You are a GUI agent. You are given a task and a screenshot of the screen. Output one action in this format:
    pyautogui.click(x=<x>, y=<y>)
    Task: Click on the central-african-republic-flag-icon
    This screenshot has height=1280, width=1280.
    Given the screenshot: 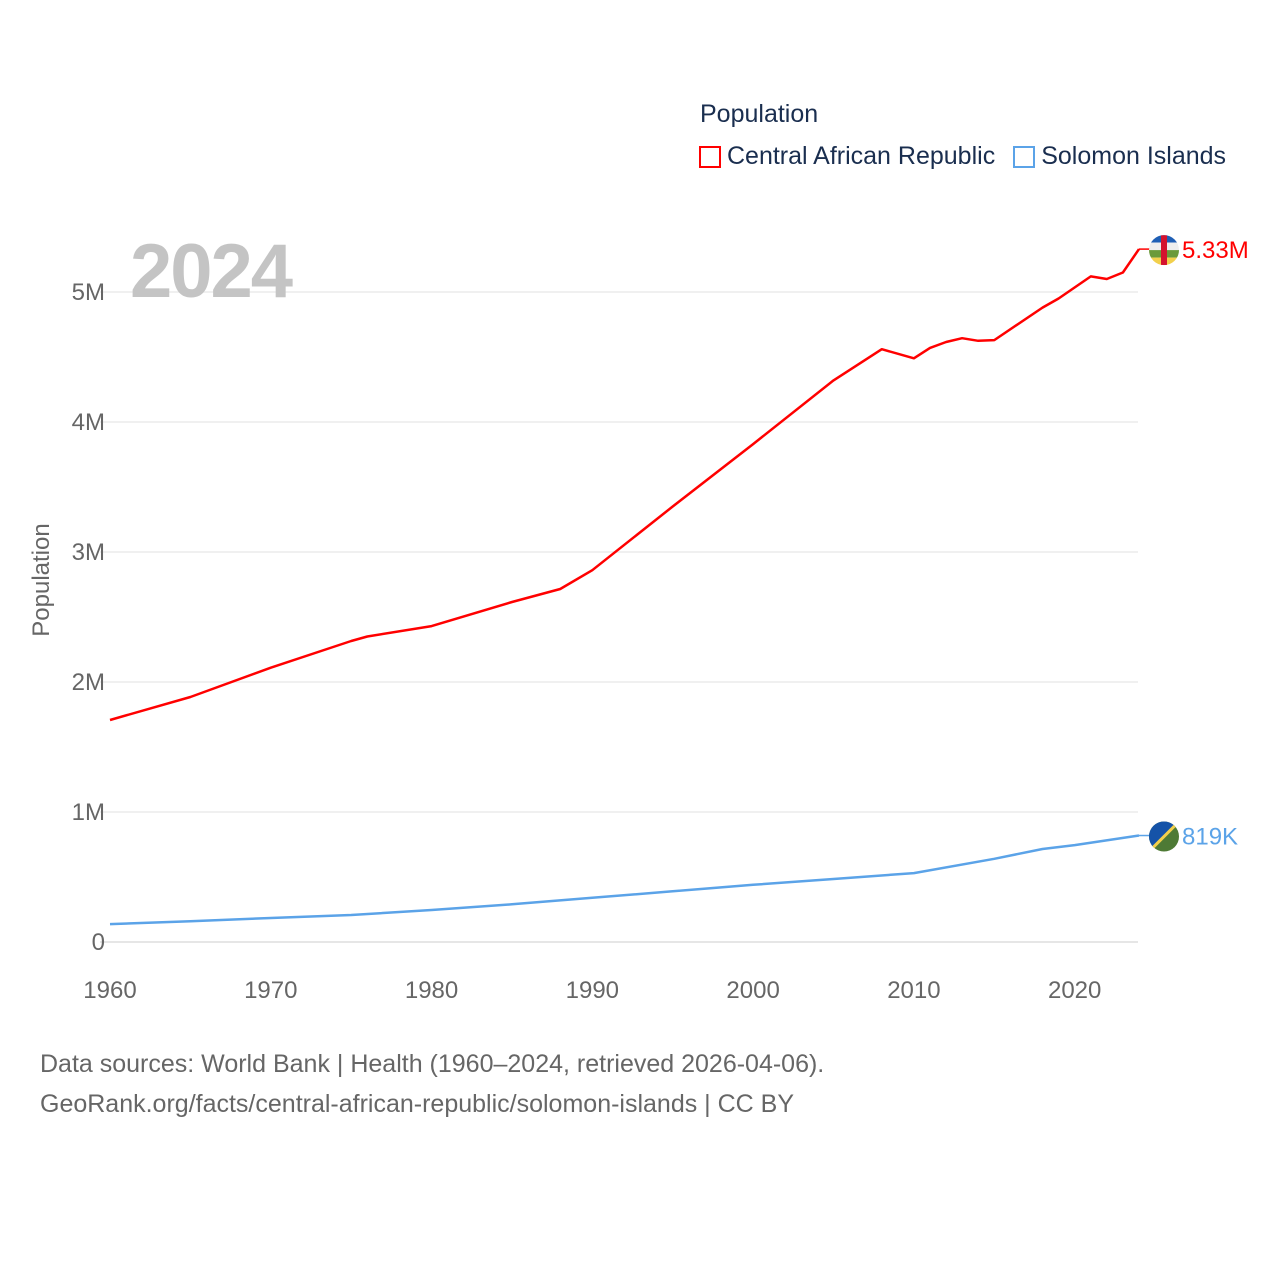 What is the action you would take?
    pyautogui.click(x=1164, y=250)
    